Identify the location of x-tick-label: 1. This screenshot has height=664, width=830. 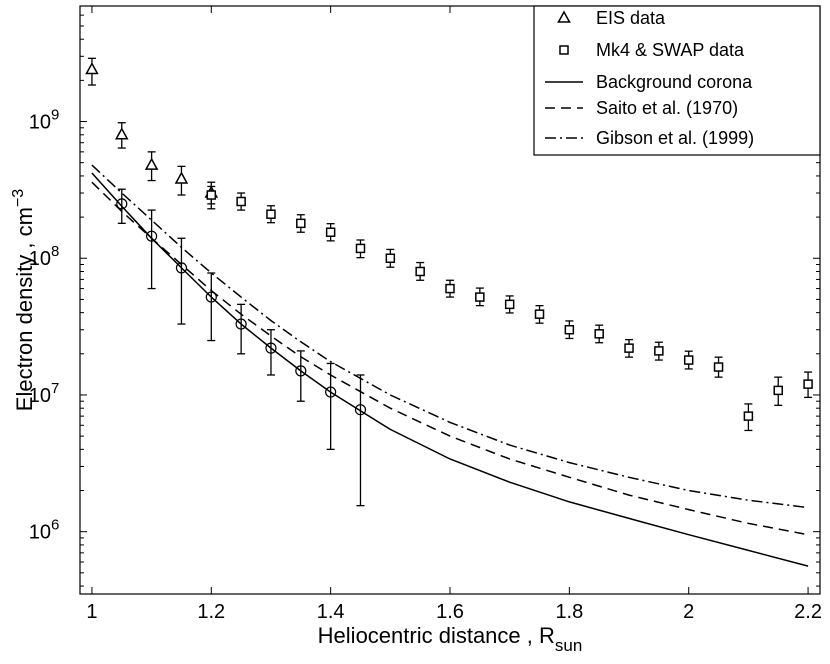
(91, 612).